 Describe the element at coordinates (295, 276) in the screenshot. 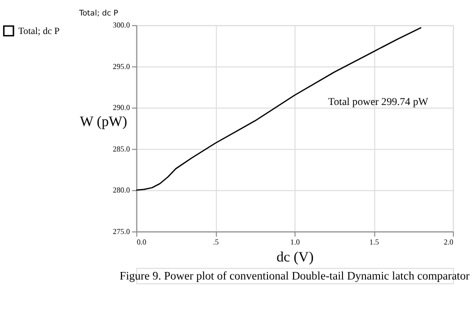

I see `caption: Figure 9. Power plot of conventional Double-tail Dynamic latch comparator` at that location.